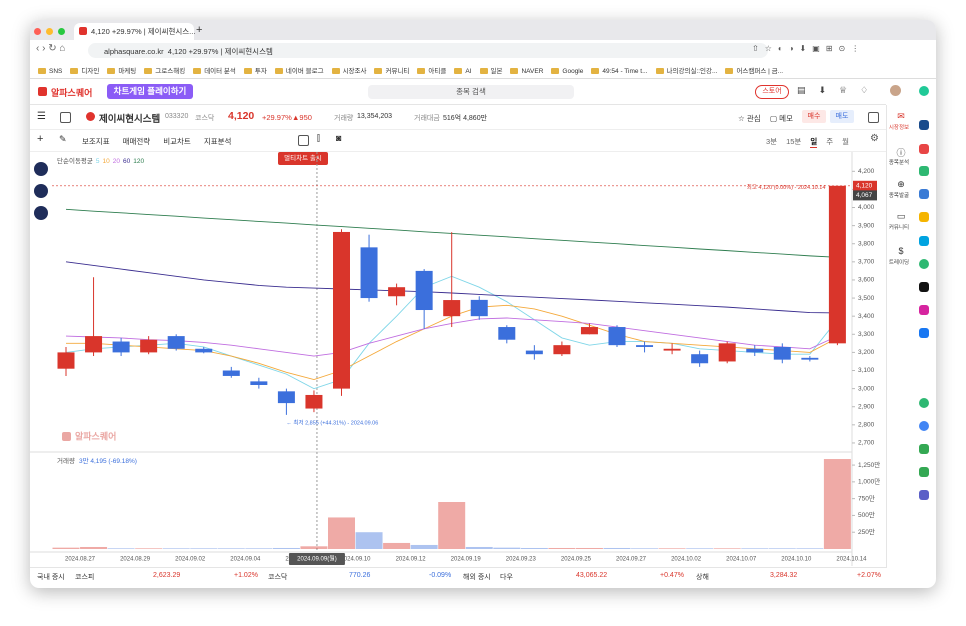  What do you see at coordinates (177, 141) in the screenshot?
I see `toolbar-item: 비교차트` at bounding box center [177, 141].